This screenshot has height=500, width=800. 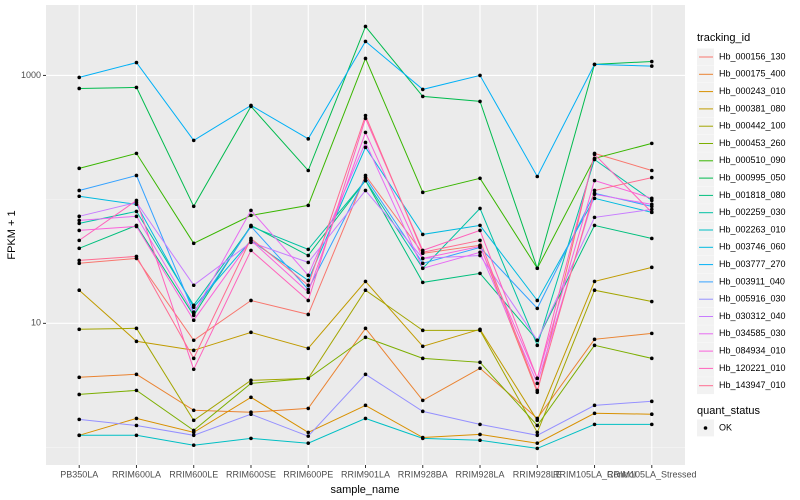 What do you see at coordinates (705, 428) in the screenshot?
I see `legend-swatch` at bounding box center [705, 428].